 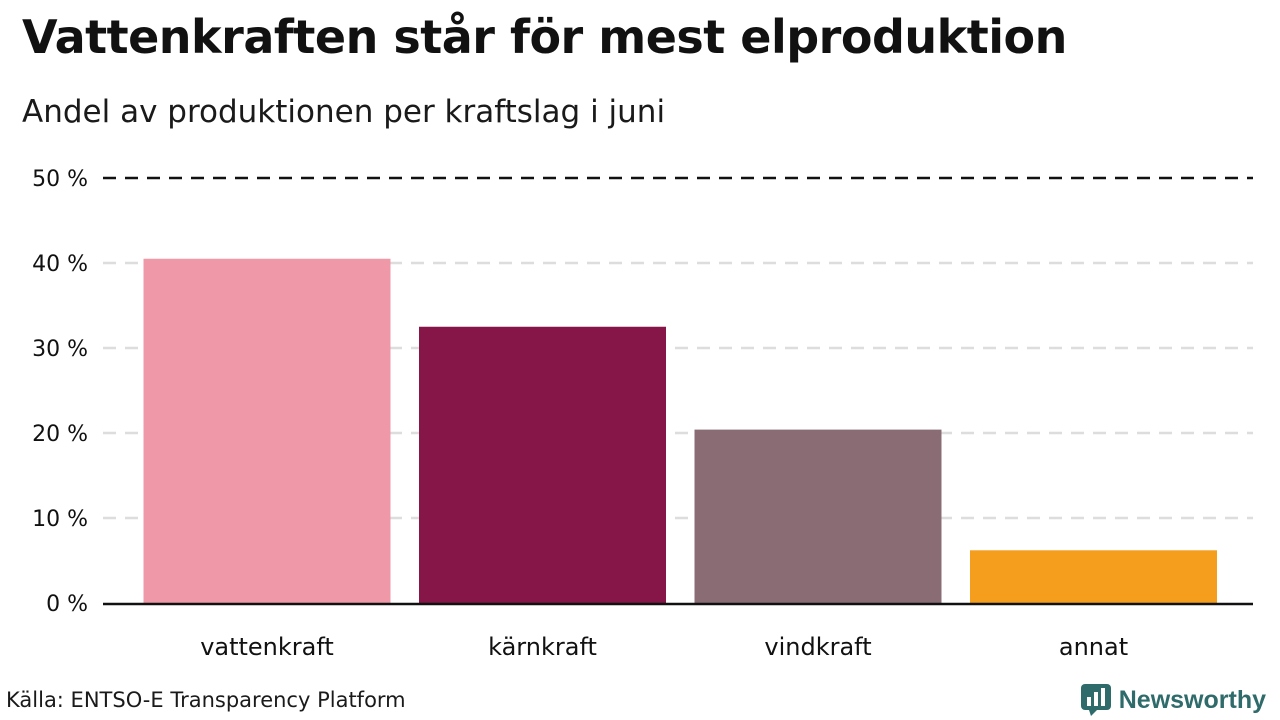 What do you see at coordinates (267, 430) in the screenshot?
I see `bar-vattenkraft` at bounding box center [267, 430].